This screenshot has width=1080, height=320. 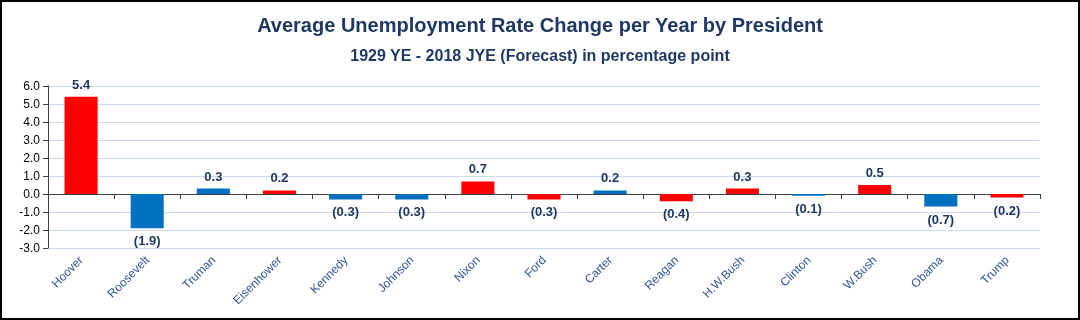 I want to click on data-label: (1.9), so click(x=147, y=241).